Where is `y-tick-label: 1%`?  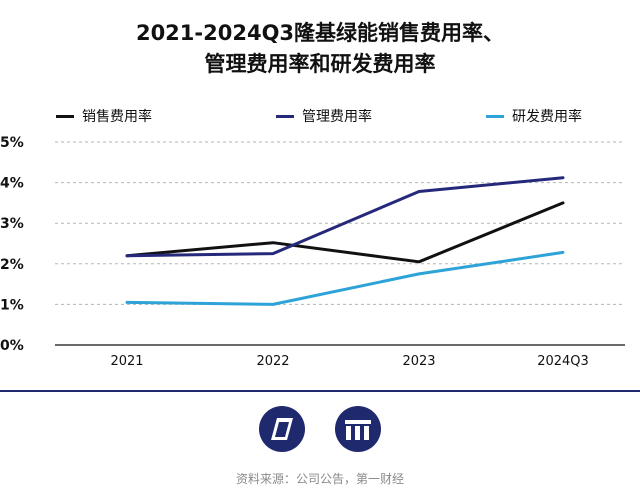 y-tick-label: 1% is located at coordinates (12, 305).